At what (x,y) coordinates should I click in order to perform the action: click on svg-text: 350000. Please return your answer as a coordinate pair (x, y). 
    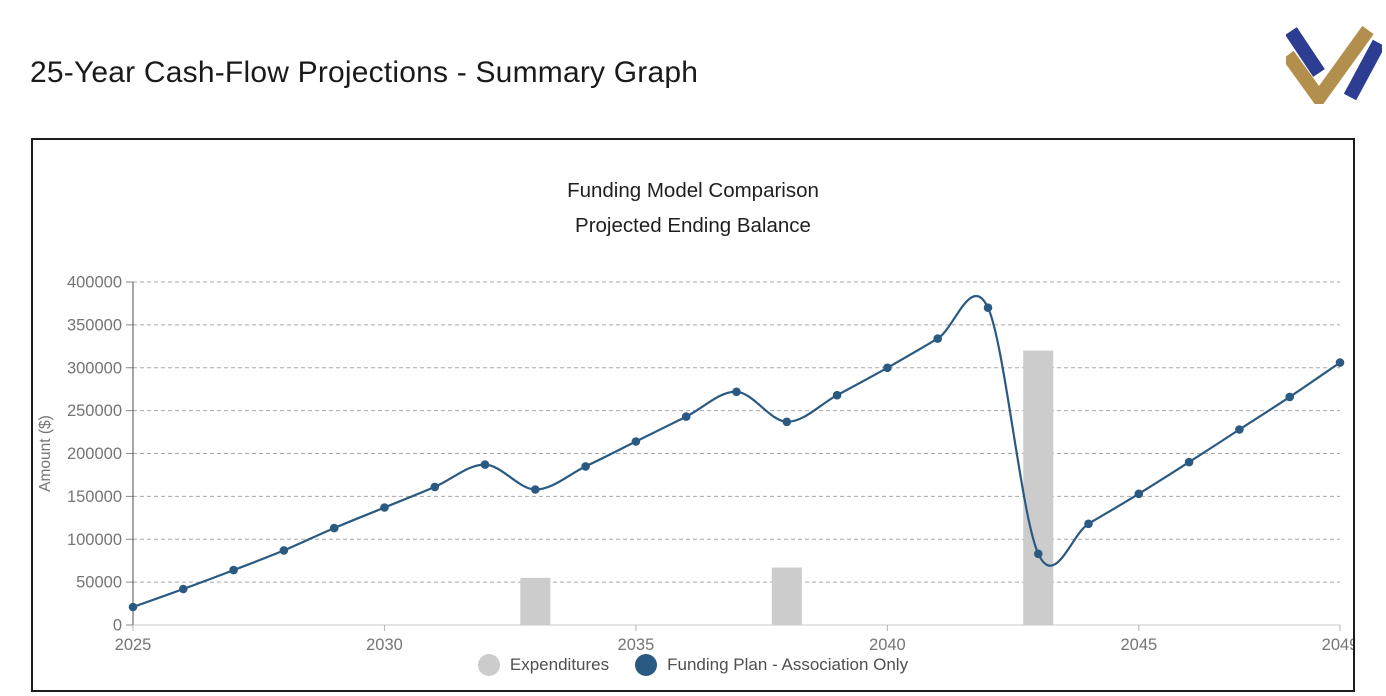
    Looking at the image, I should click on (94, 325).